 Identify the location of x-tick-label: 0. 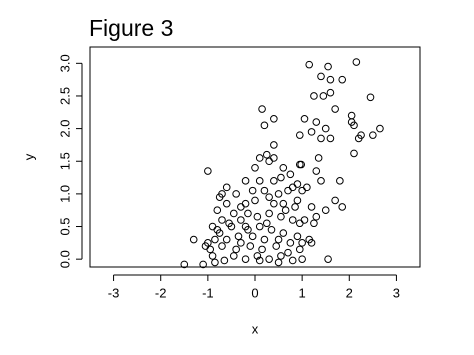
(254, 292).